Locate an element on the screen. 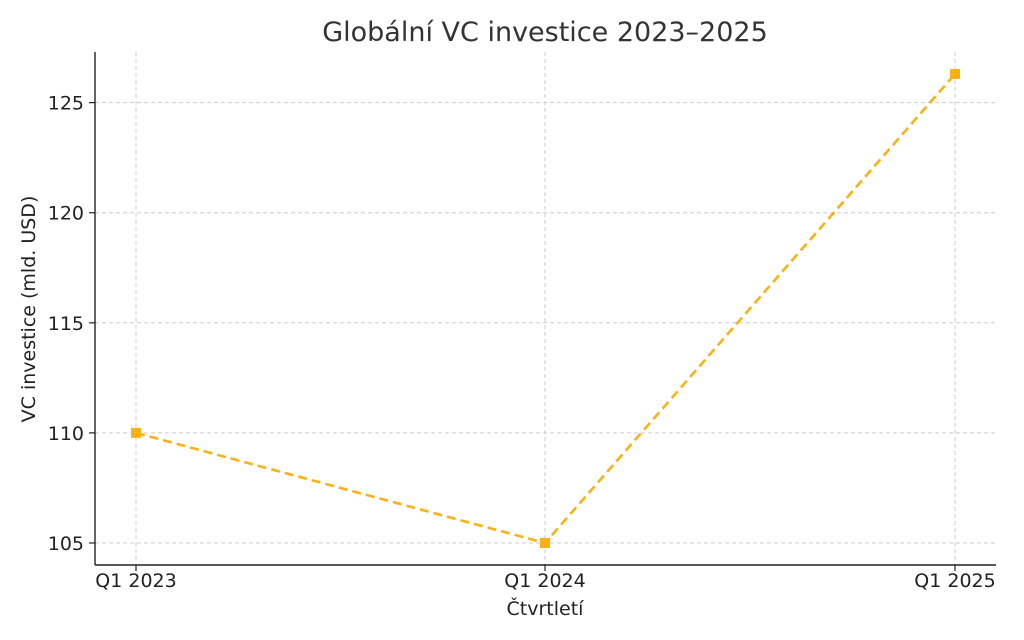 This screenshot has height=640, width=1024. y-tick-label: 105 is located at coordinates (66, 544).